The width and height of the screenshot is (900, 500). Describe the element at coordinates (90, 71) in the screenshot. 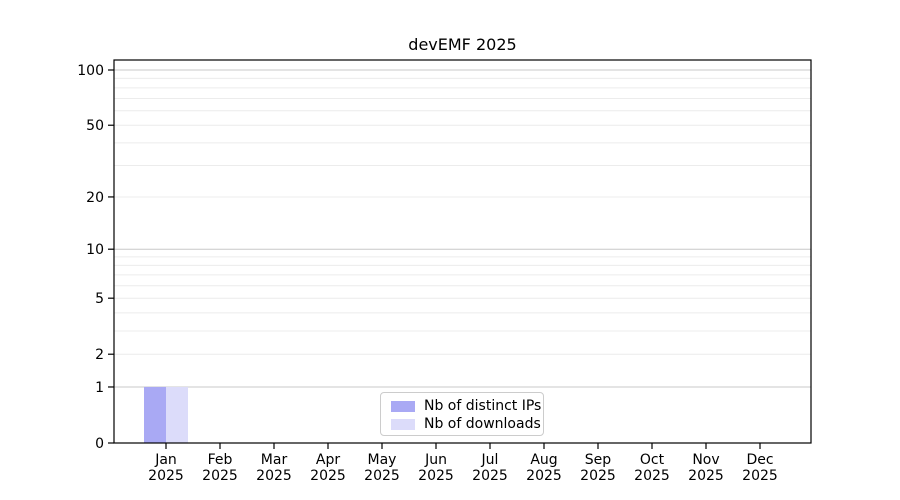

I see `y-tick-label: 100` at that location.